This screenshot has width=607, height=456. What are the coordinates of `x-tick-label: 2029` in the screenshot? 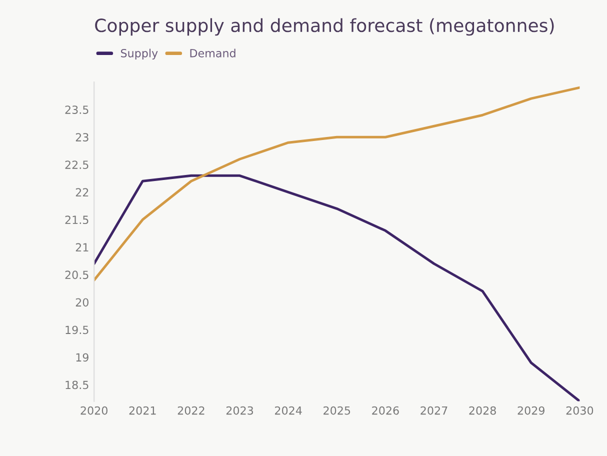 It's located at (531, 410).